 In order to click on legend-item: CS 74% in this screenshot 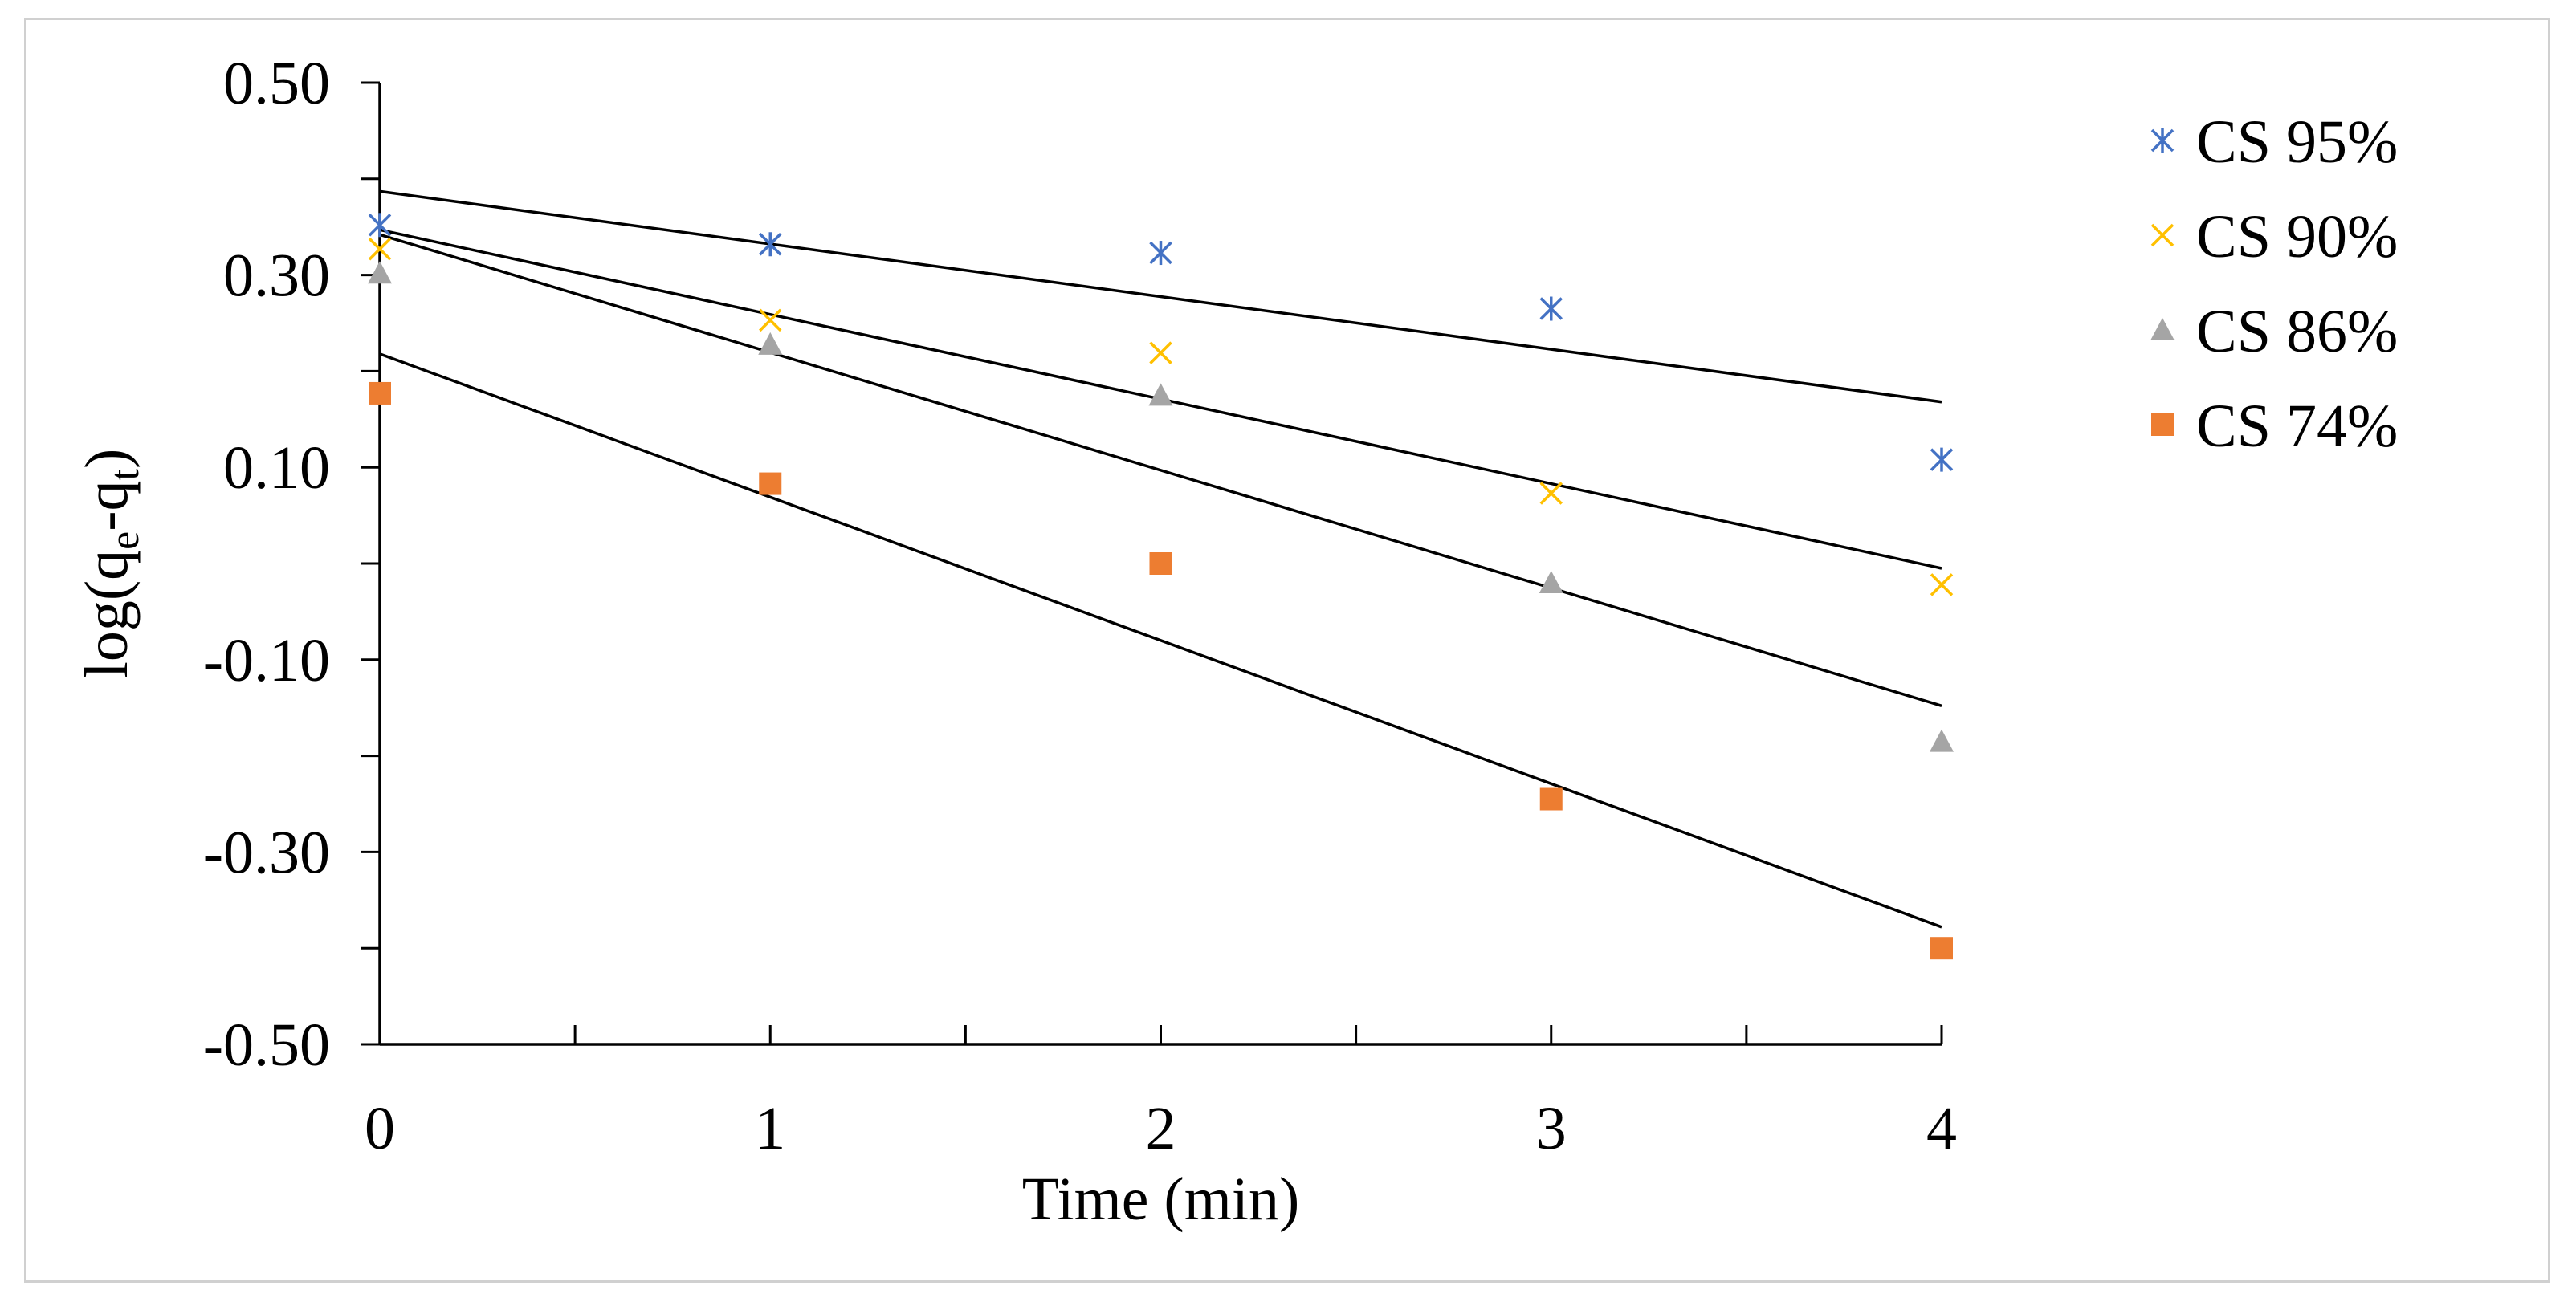, I will do `click(2274, 426)`.